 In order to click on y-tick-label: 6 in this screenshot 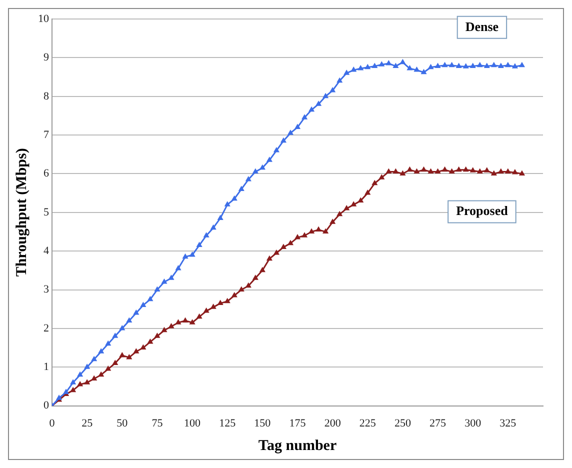, I will do `click(47, 174)`.